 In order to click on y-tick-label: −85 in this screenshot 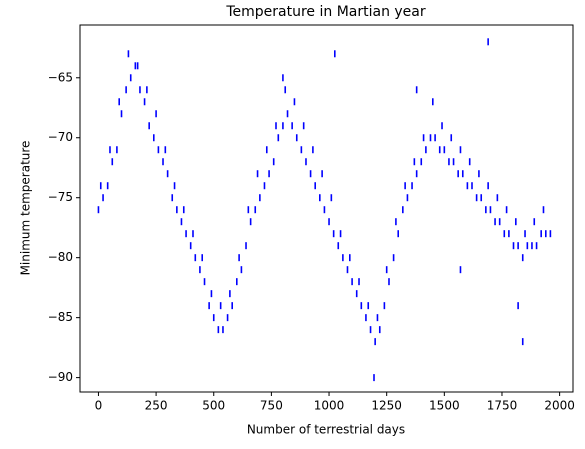, I will do `click(60, 317)`.